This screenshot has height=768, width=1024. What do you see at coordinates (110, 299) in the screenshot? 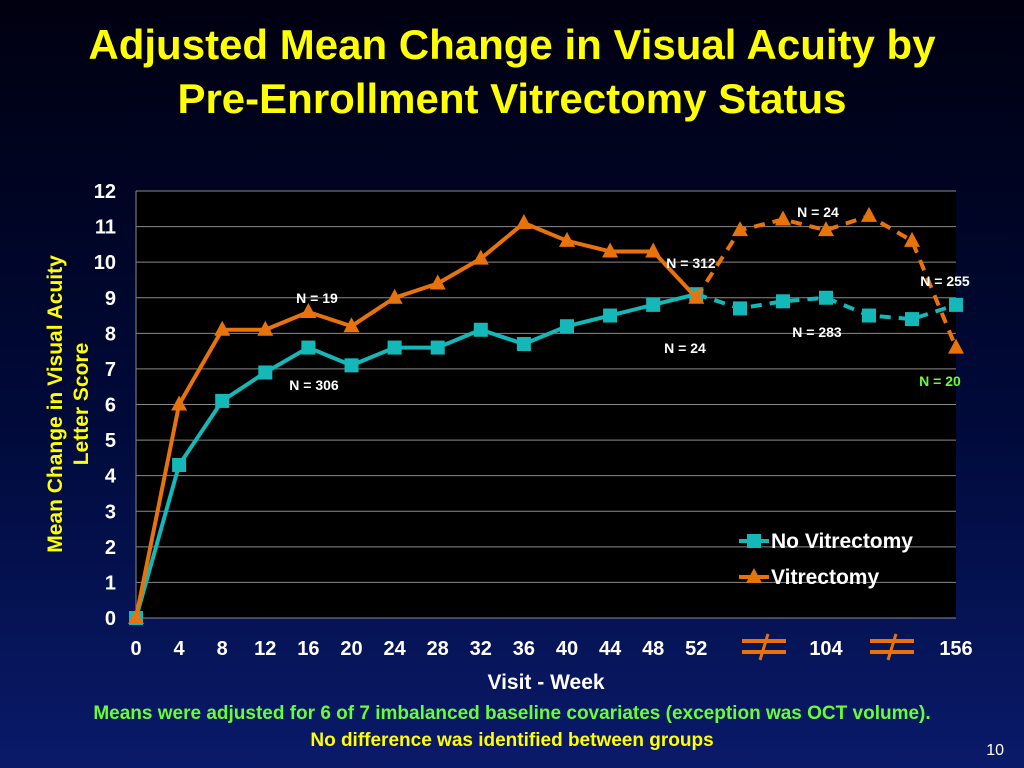
I see `y-tick-label: 9` at bounding box center [110, 299].